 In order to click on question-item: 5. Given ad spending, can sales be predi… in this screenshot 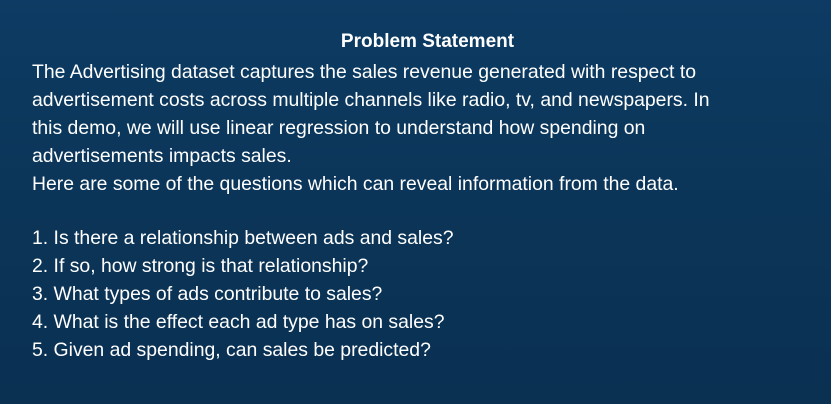, I will do `click(231, 350)`.